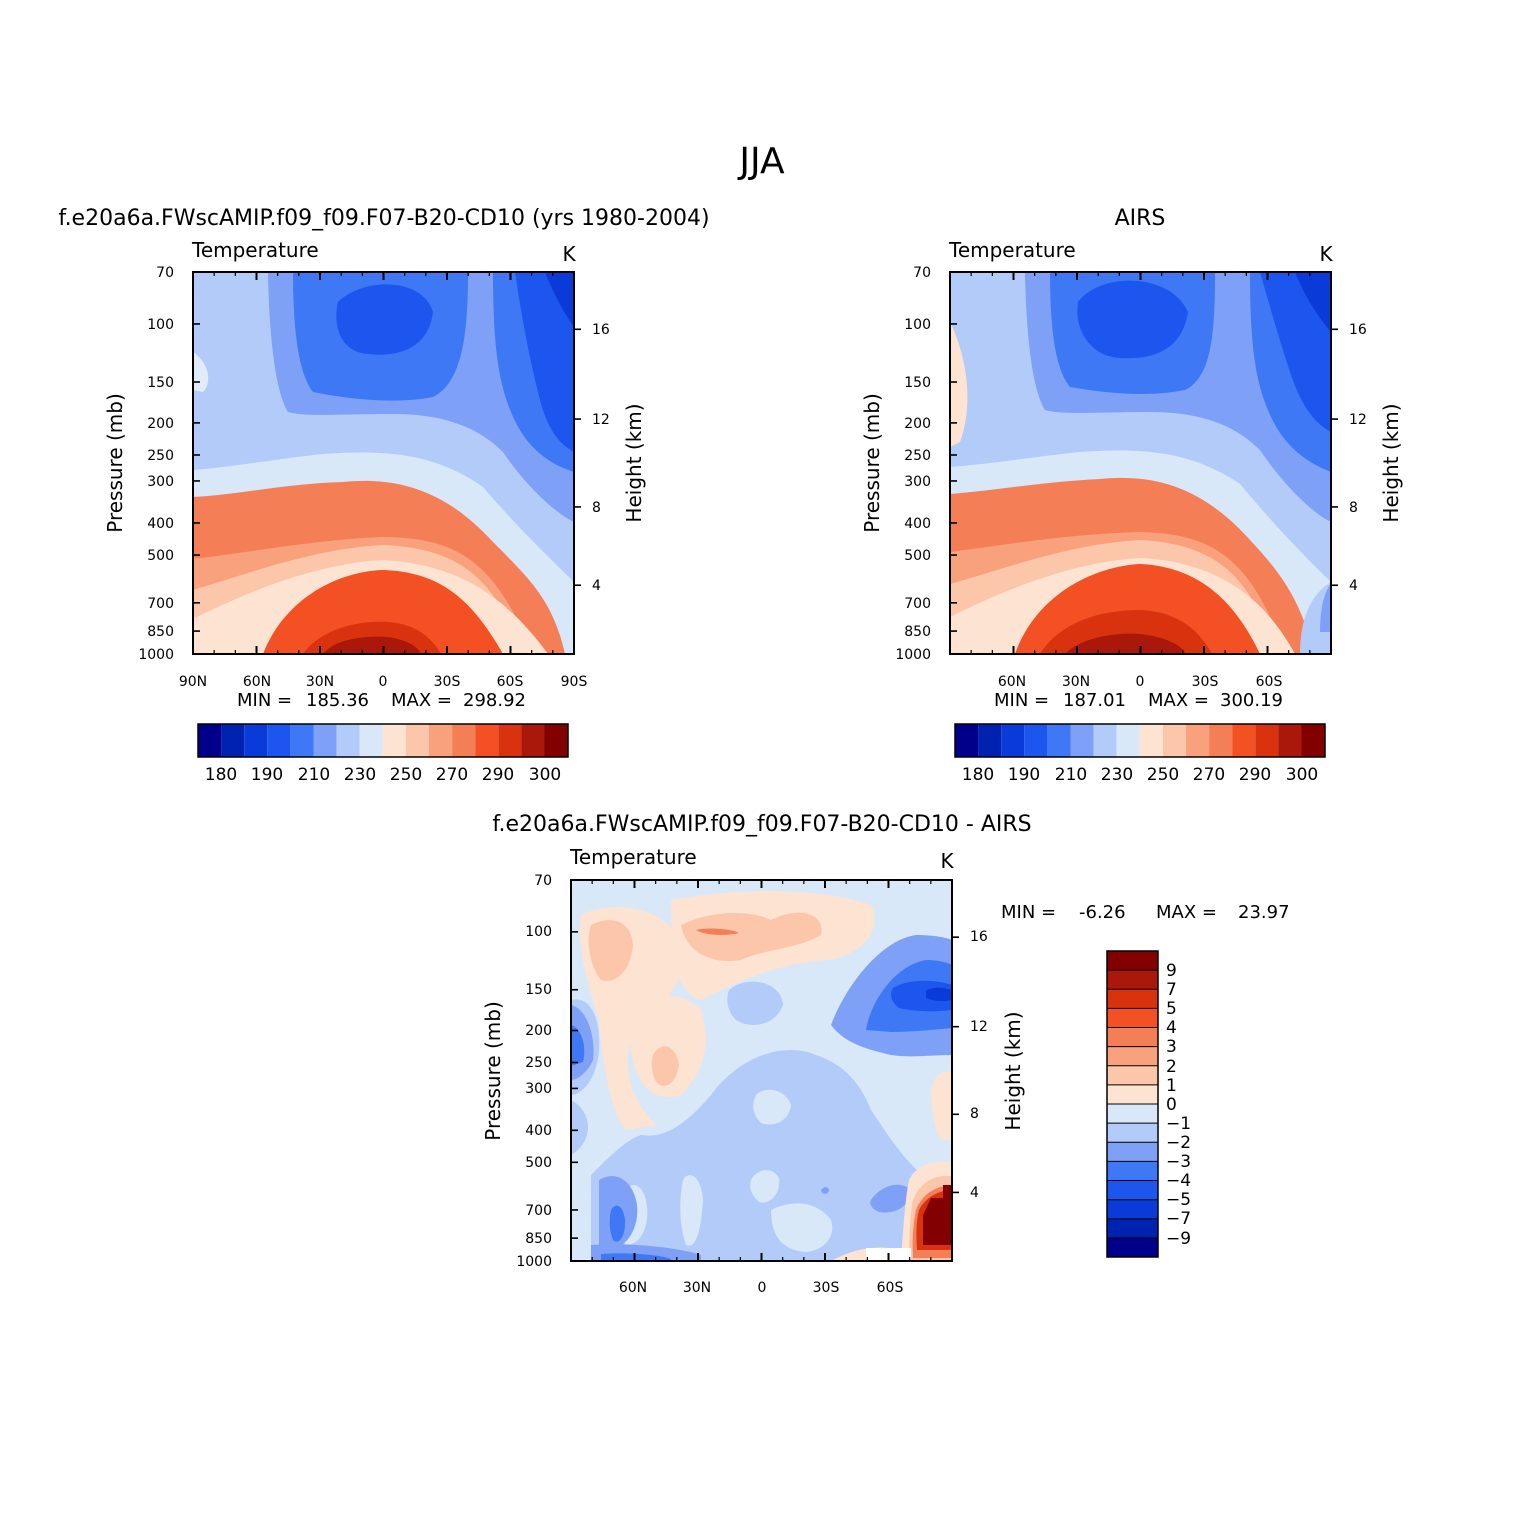  What do you see at coordinates (115, 463) in the screenshot?
I see `model-ylabel: Pressure (mb)` at bounding box center [115, 463].